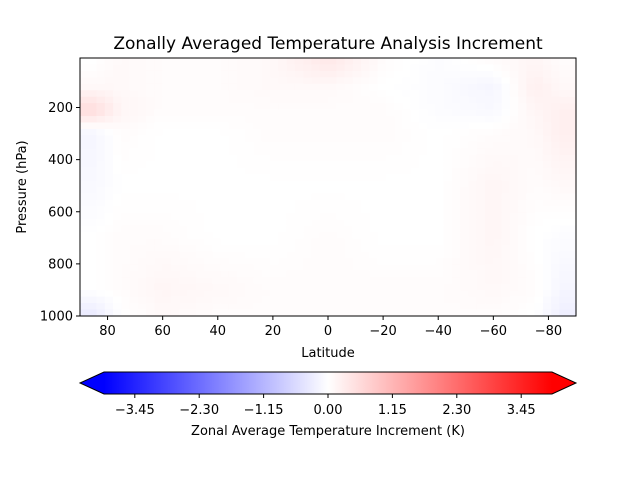 The image size is (640, 480). Describe the element at coordinates (521, 410) in the screenshot. I see `colorbar-tick-label: 3.45` at that location.